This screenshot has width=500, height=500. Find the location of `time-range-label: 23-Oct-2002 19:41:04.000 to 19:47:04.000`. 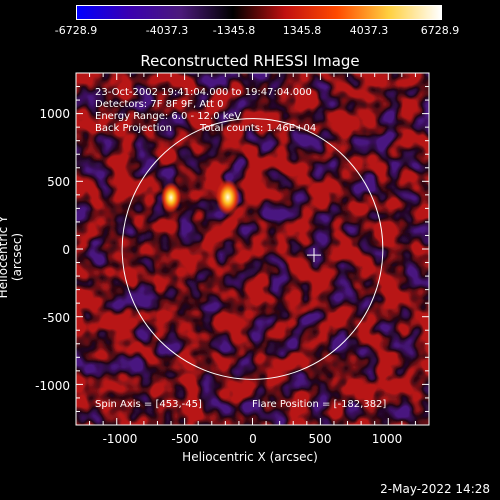

time-range-label: 23-Oct-2002 19:41:04.000 to 19:47:04.000 is located at coordinates (203, 92).